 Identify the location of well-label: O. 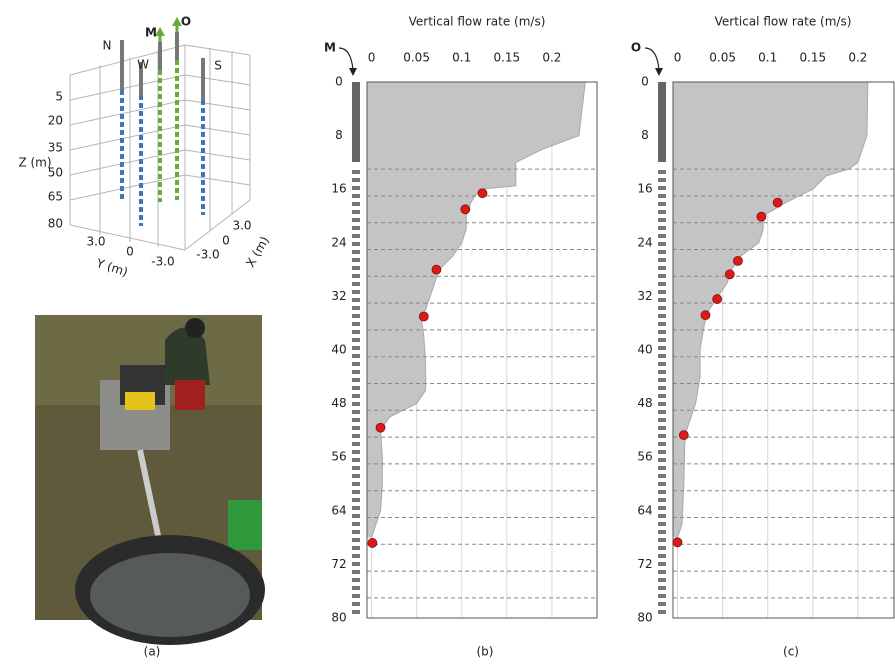
(636, 48).